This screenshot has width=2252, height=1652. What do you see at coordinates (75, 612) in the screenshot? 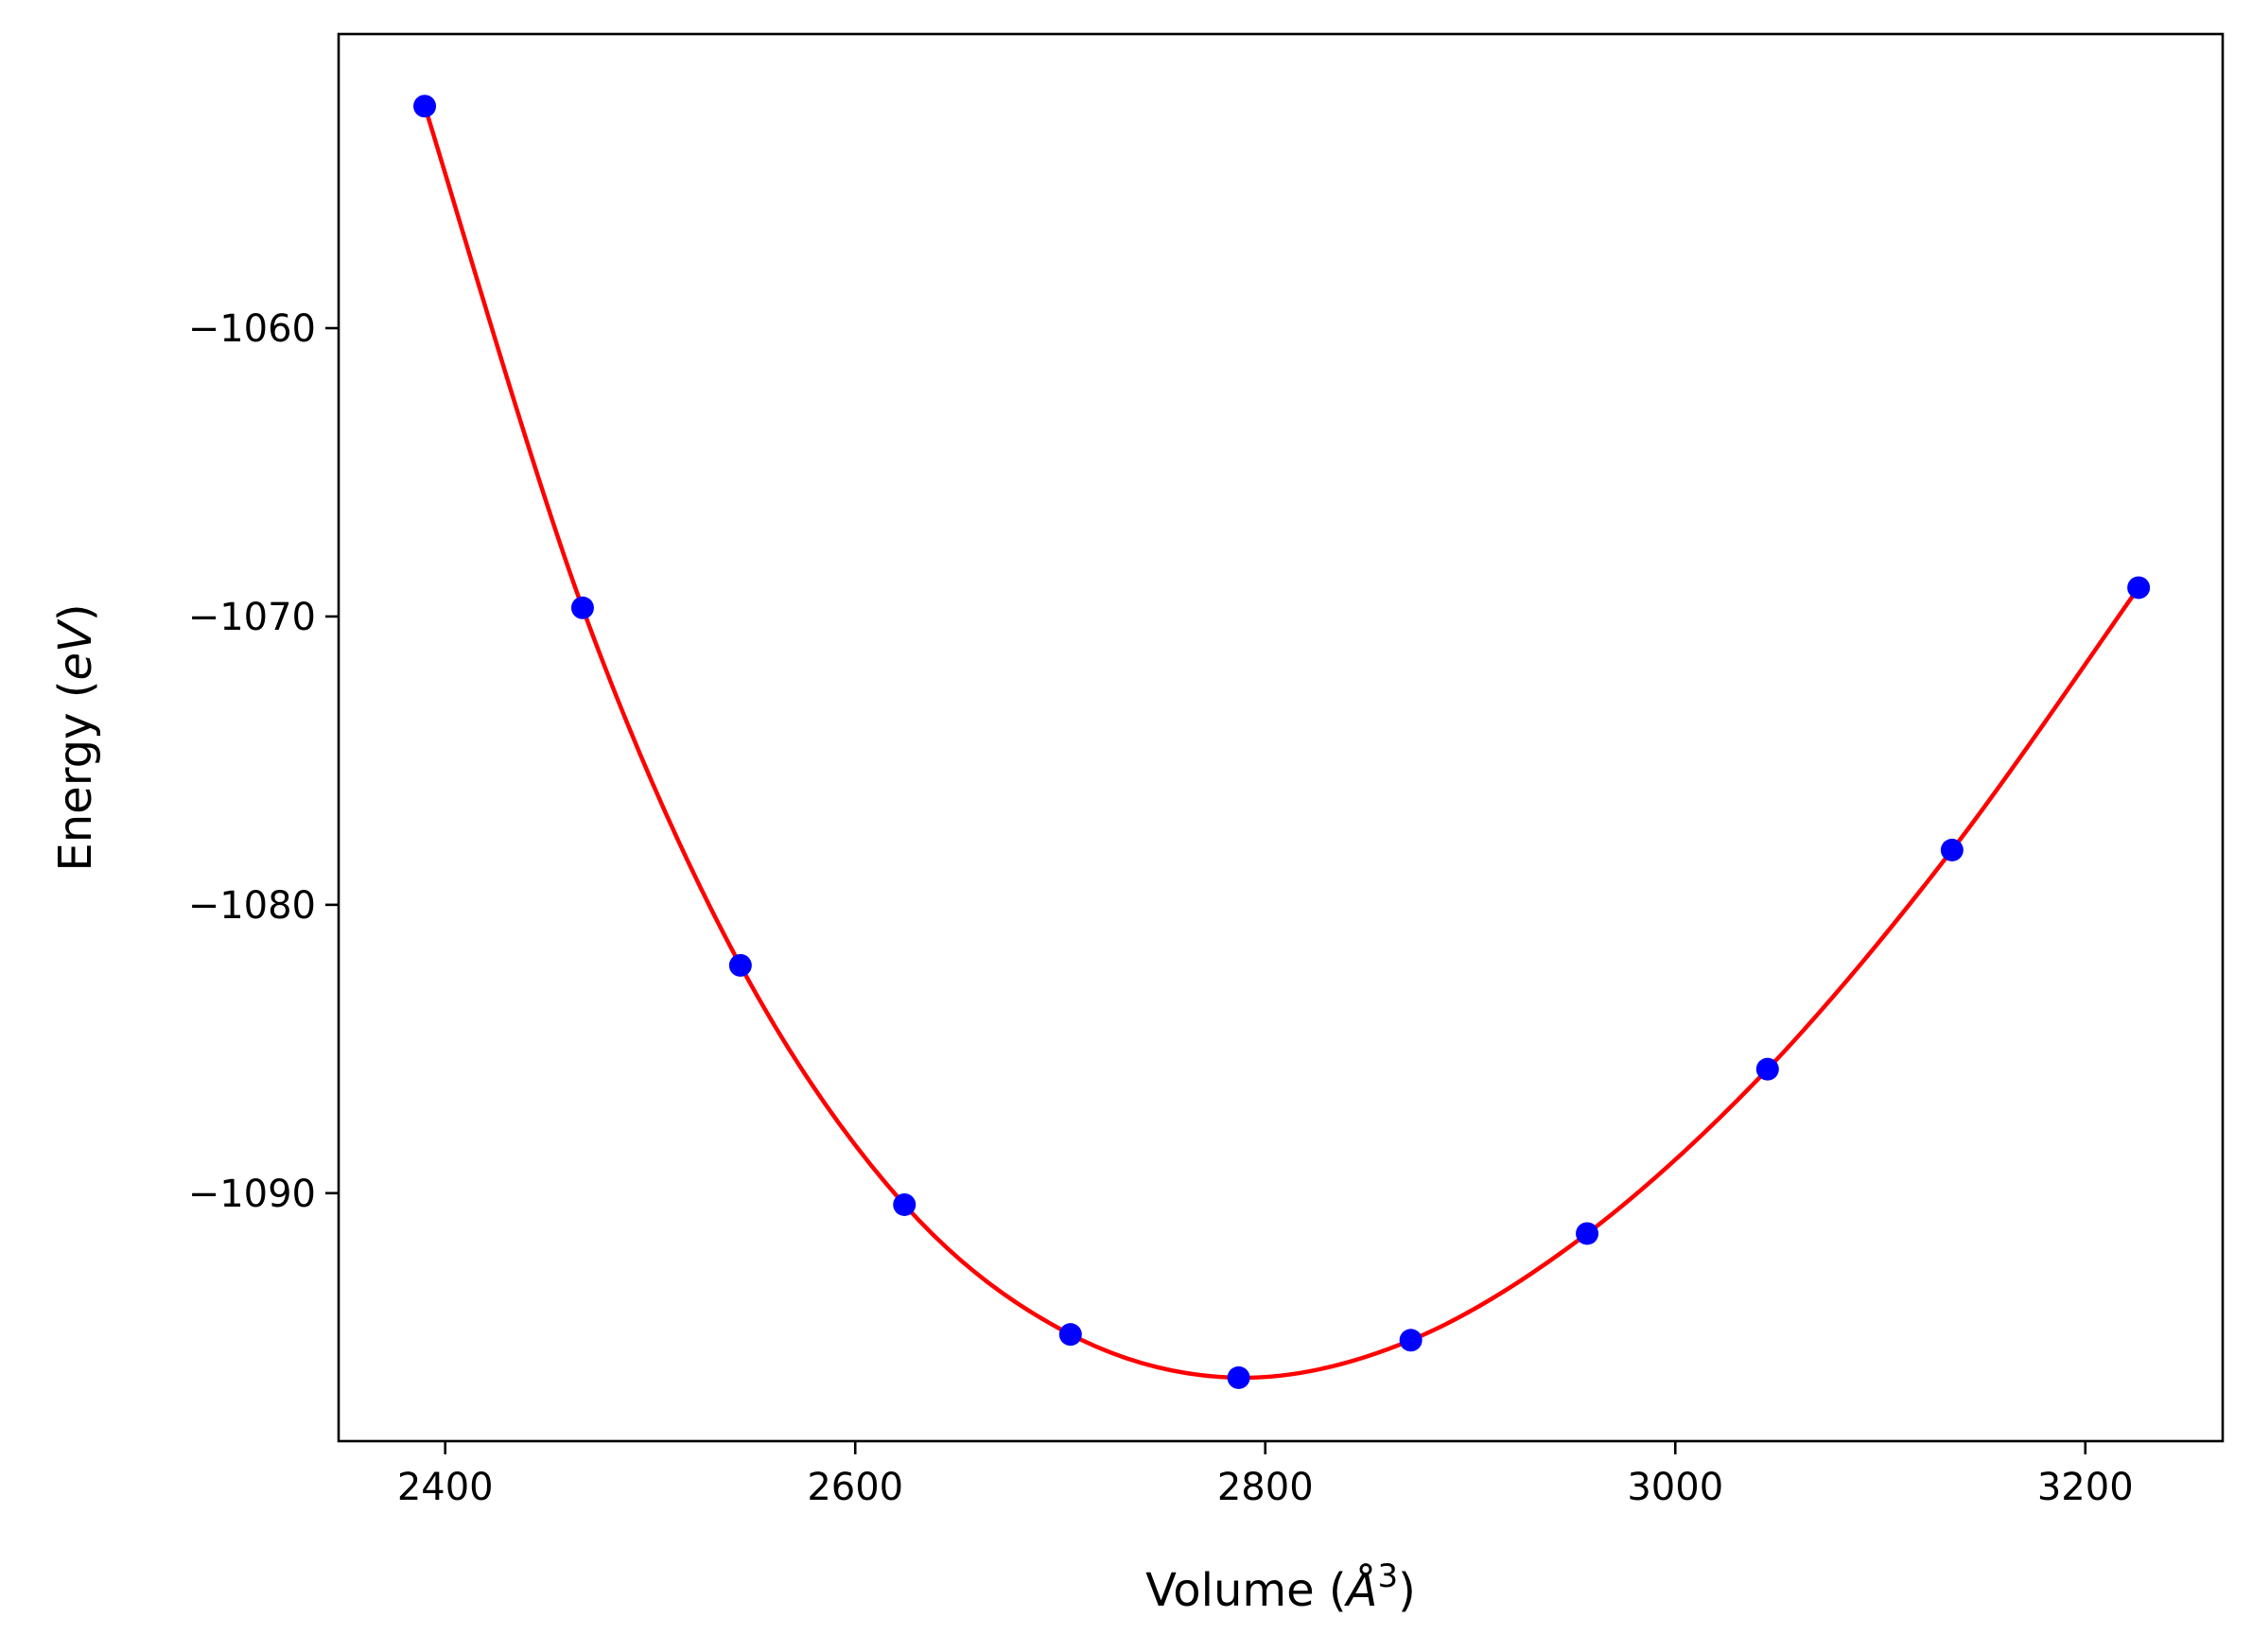
I see `y-axis-label-close: )` at bounding box center [75, 612].